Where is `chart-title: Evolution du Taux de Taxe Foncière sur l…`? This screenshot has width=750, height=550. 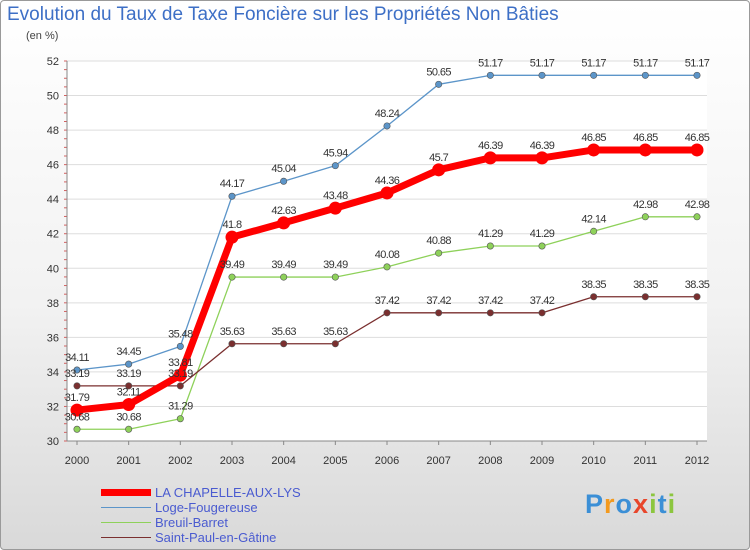
chart-title: Evolution du Taux de Taxe Foncière sur l… is located at coordinates (283, 14).